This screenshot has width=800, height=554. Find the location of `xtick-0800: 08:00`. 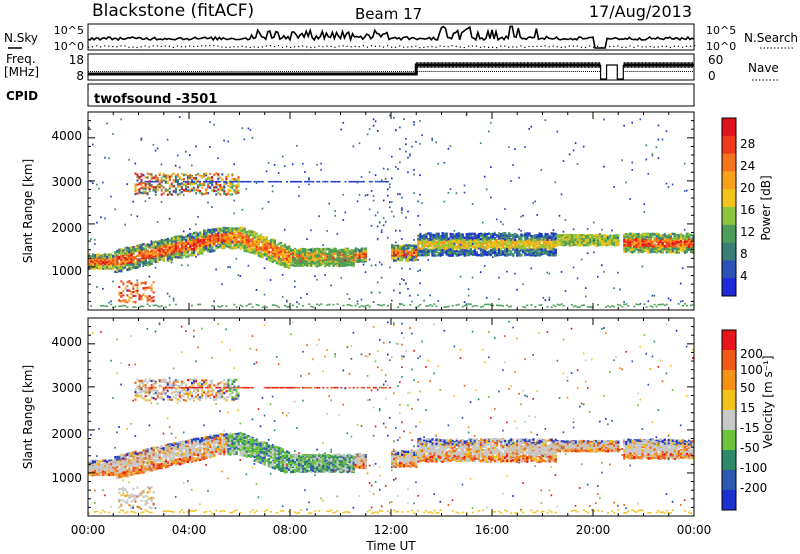

xtick-0800: 08:00 is located at coordinates (290, 530).